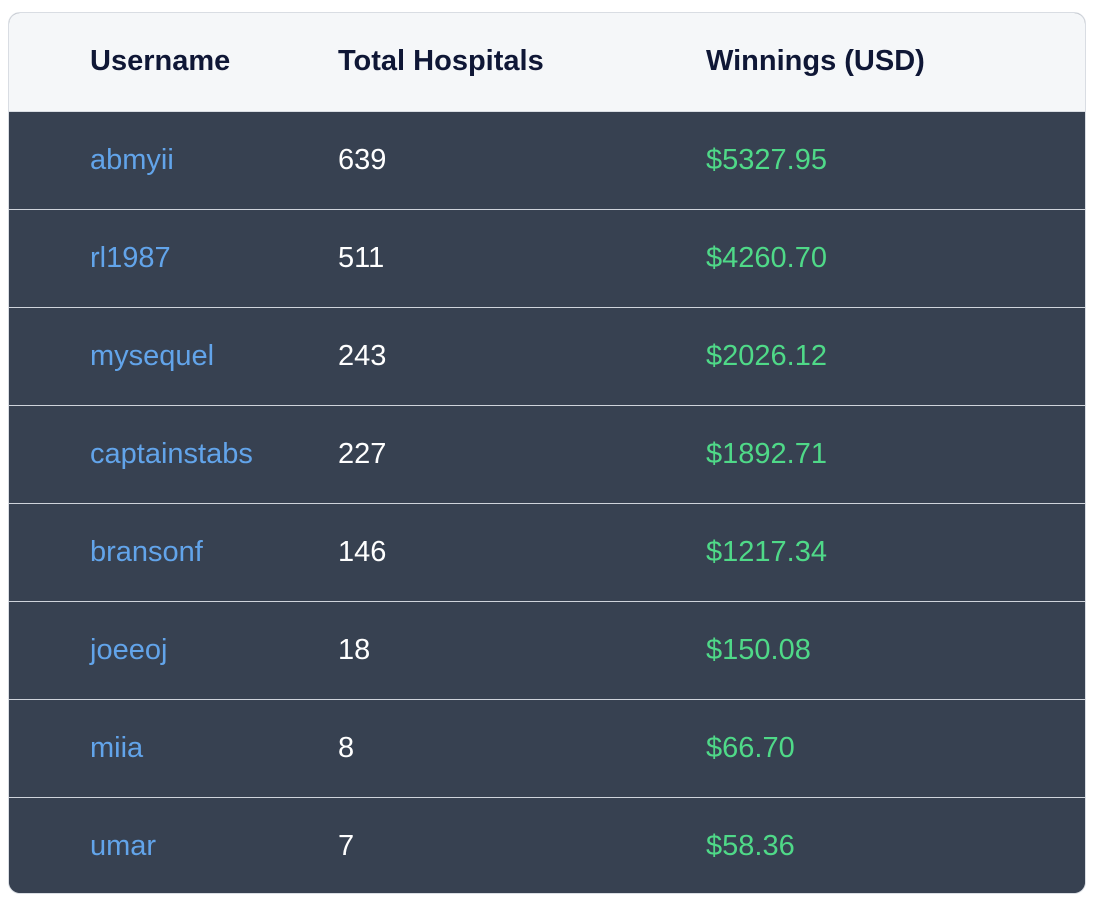 This screenshot has width=1096, height=906. What do you see at coordinates (130, 257) in the screenshot?
I see `username-link: rl1987` at bounding box center [130, 257].